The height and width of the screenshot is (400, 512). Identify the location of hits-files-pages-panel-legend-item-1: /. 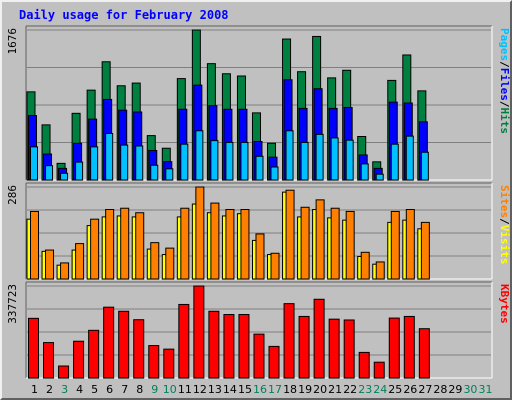
(504, 64).